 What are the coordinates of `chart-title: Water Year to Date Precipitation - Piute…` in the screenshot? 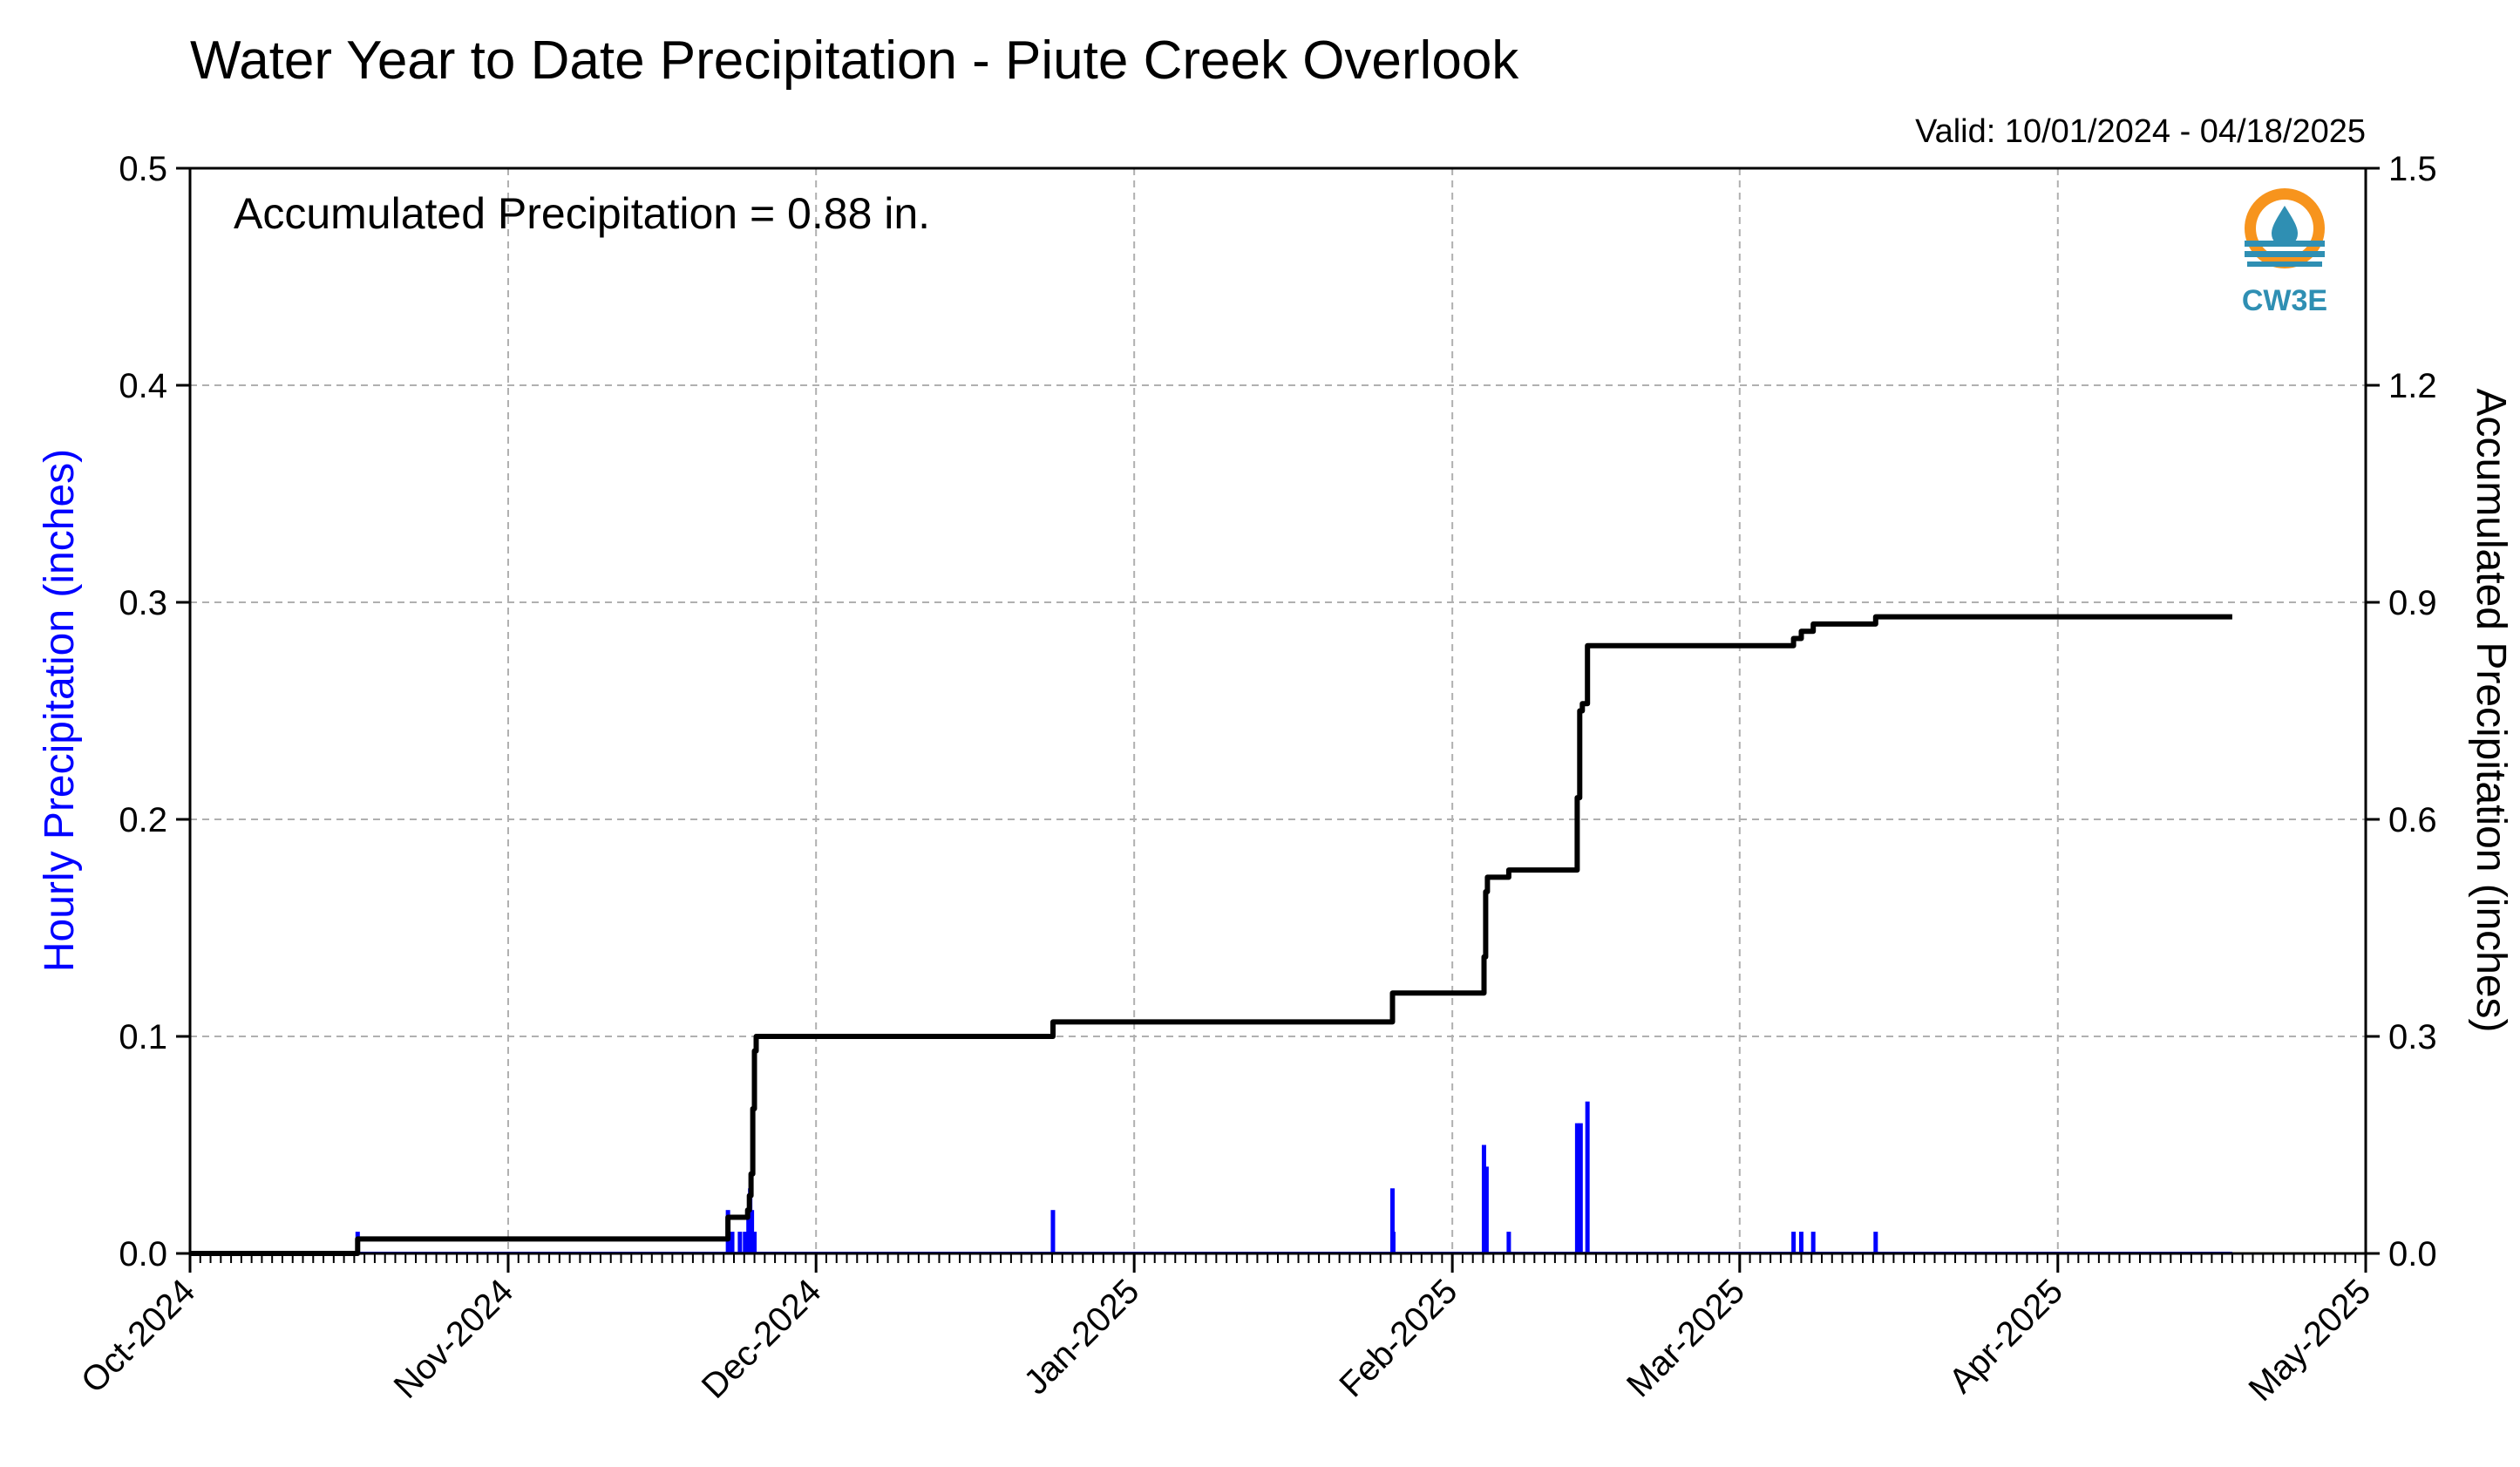 It's located at (854, 61).